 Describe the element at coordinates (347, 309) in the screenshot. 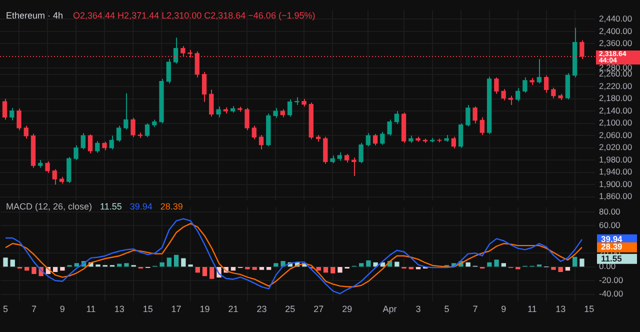

I see `x-tick-label: 29` at that location.